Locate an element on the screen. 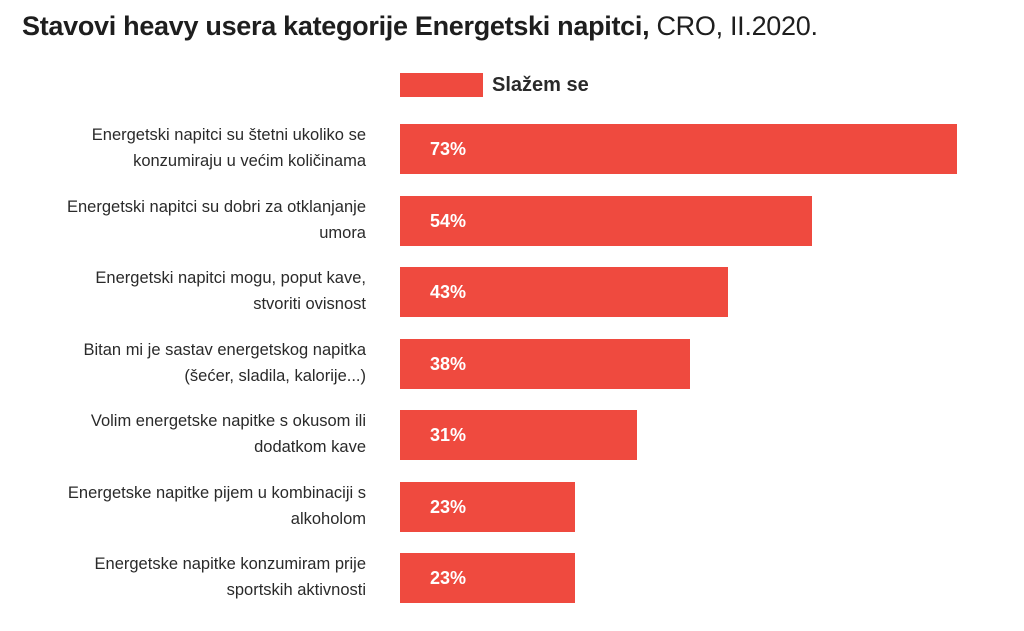 This screenshot has width=1024, height=631. data-label: 31% is located at coordinates (448, 435).